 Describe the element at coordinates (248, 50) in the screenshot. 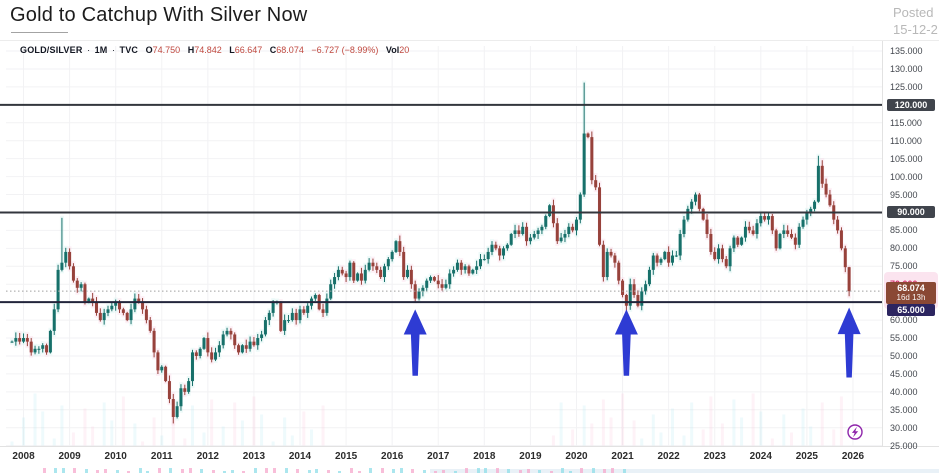

I see `low-value: 66.647` at that location.